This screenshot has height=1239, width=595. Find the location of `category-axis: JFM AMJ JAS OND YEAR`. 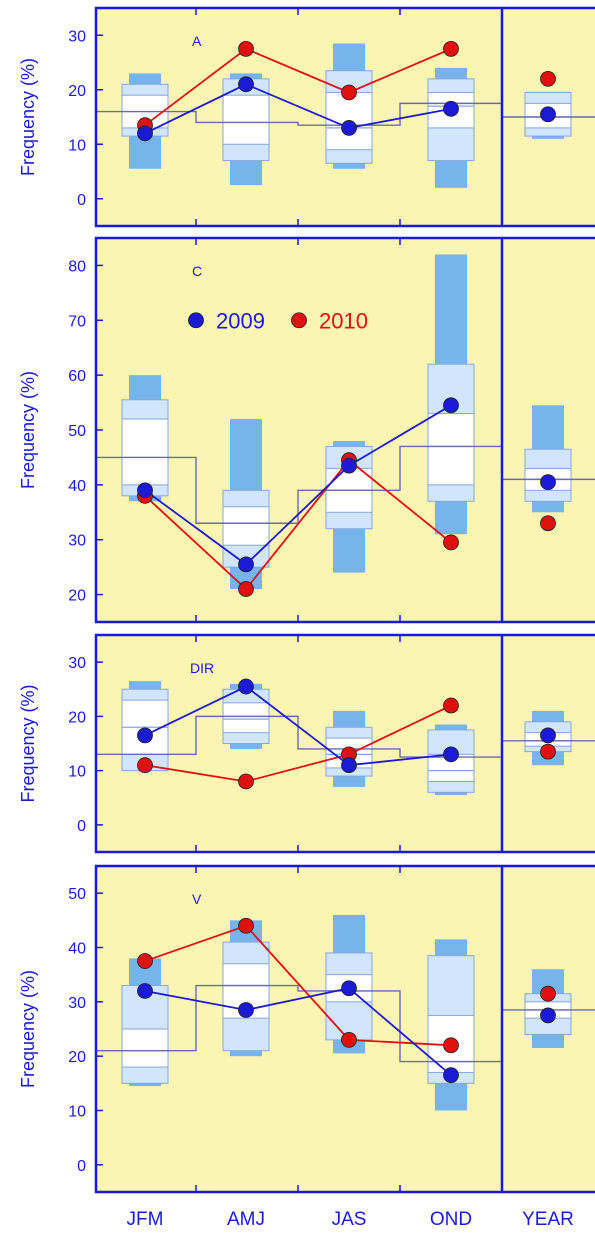

category-axis: JFM AMJ JAS OND YEAR is located at coordinates (350, 1219).